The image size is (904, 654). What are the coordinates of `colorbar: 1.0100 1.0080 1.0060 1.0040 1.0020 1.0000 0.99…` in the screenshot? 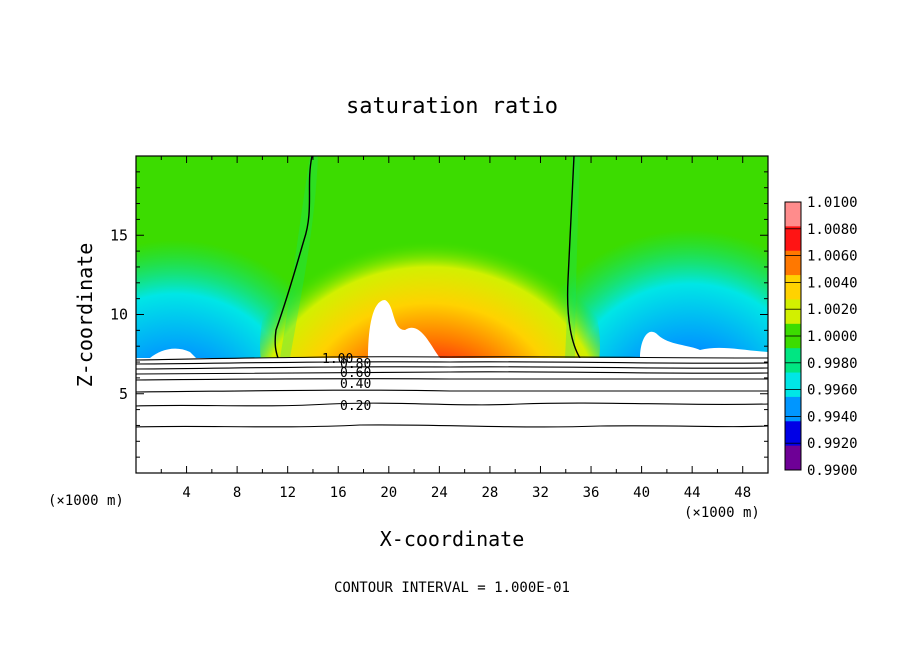 It's located at (821, 337).